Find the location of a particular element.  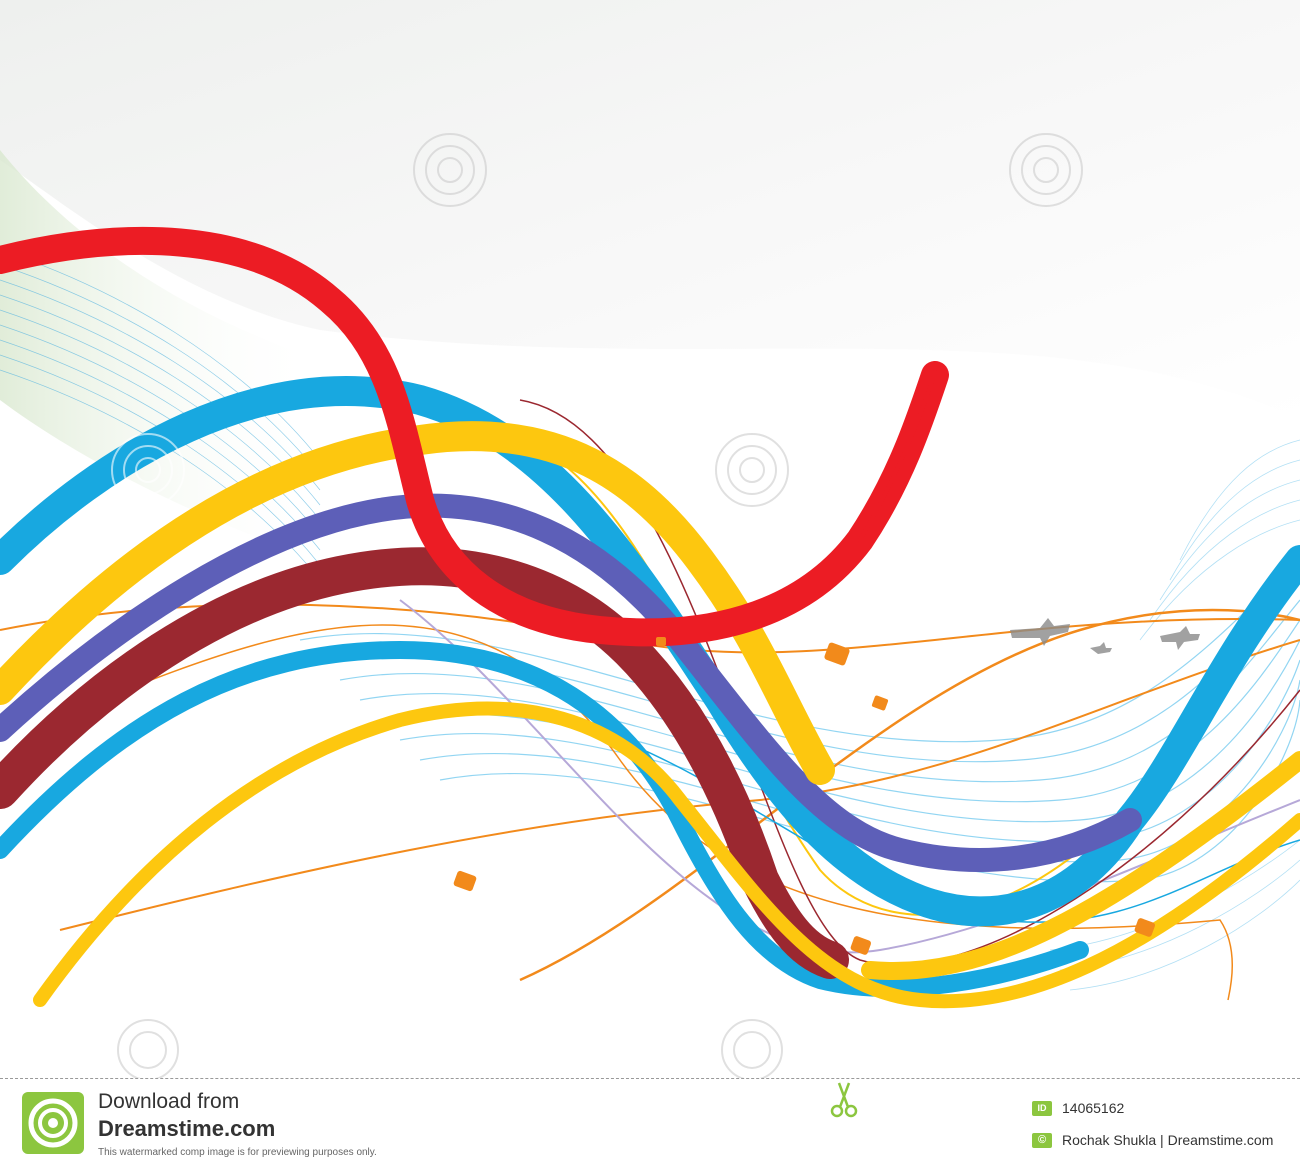

dreamstime-spiral-logo-icon is located at coordinates (53, 1123).